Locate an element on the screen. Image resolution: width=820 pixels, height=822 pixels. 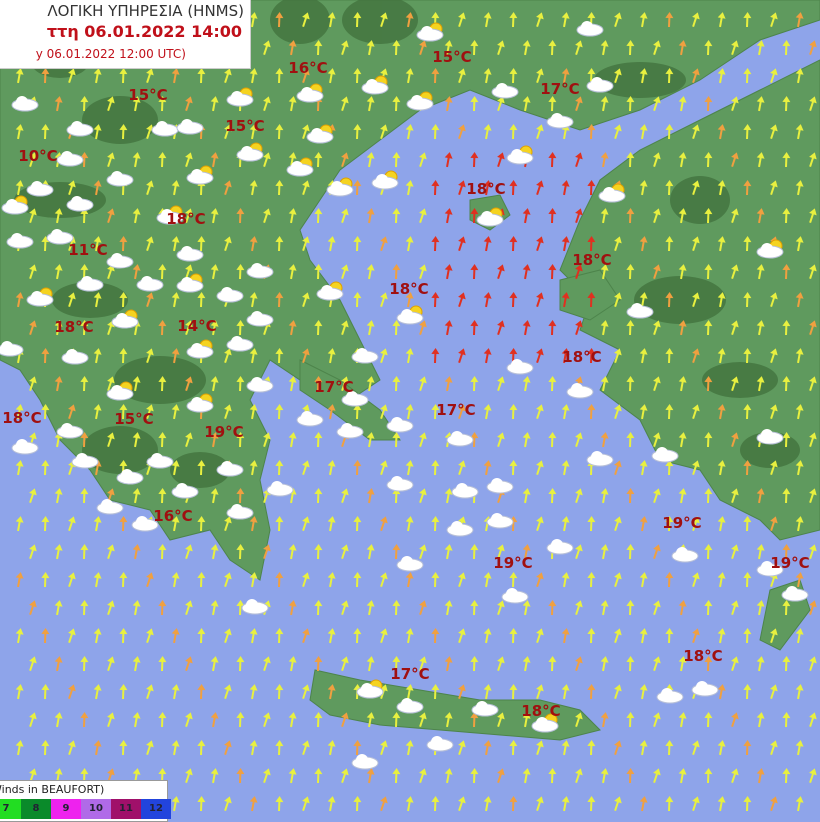
beaufort-level: 7 is located at coordinates (10, 809).